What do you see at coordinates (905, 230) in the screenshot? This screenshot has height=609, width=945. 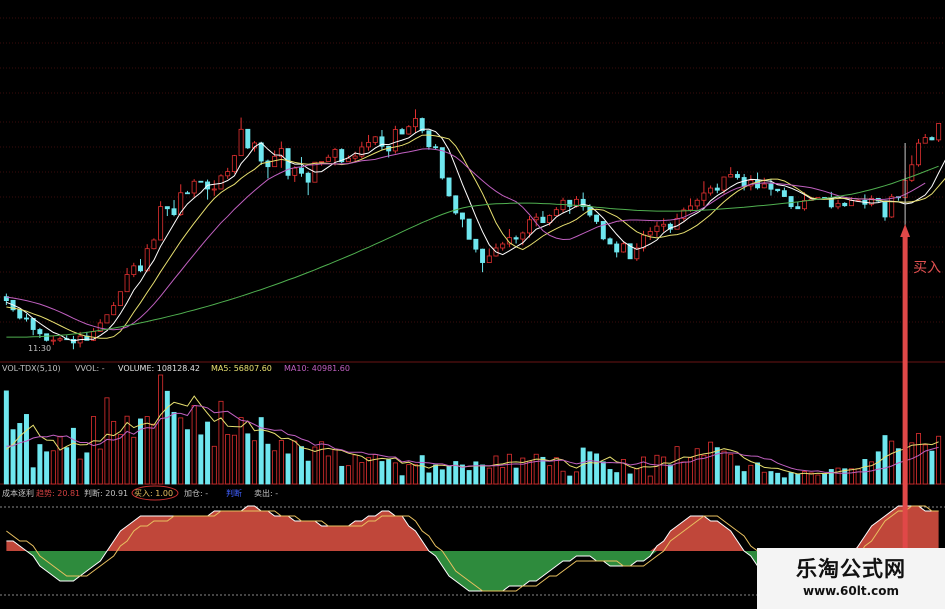 I see `buy-arrow-head` at bounding box center [905, 230].